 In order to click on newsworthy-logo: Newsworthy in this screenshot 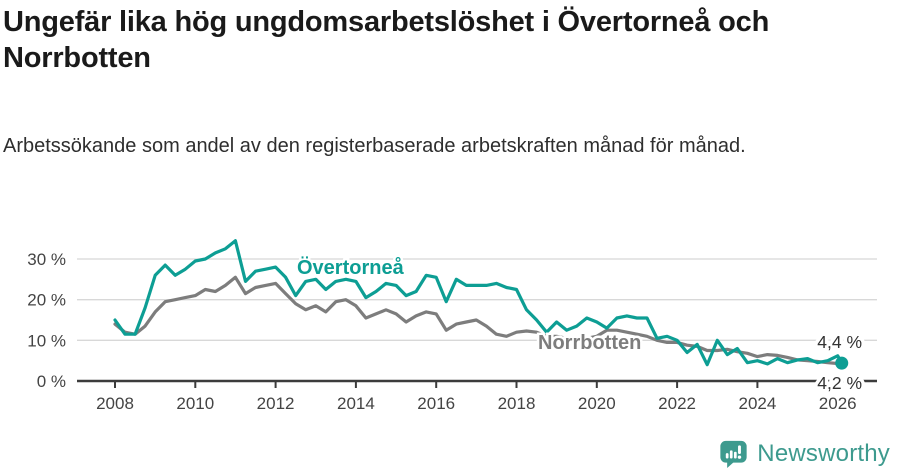, I will do `click(804, 454)`.